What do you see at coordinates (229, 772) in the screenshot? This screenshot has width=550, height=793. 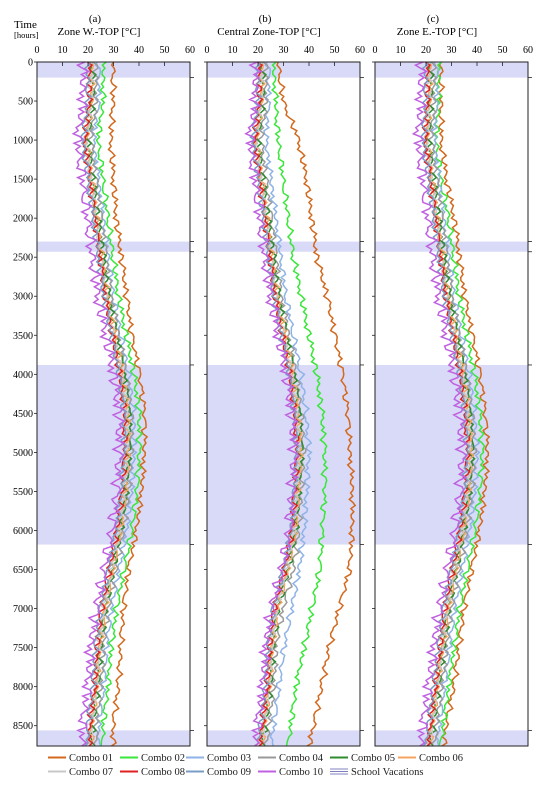 I see `legend-label: Combo 09` at bounding box center [229, 772].